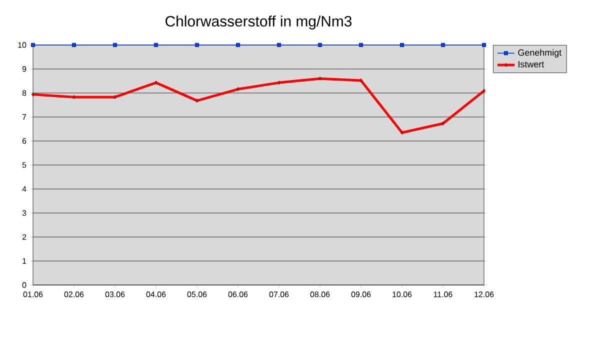 The height and width of the screenshot is (341, 597). What do you see at coordinates (259, 23) in the screenshot?
I see `chart-title: Chlorwasserstoff in mg/Nm3` at bounding box center [259, 23].